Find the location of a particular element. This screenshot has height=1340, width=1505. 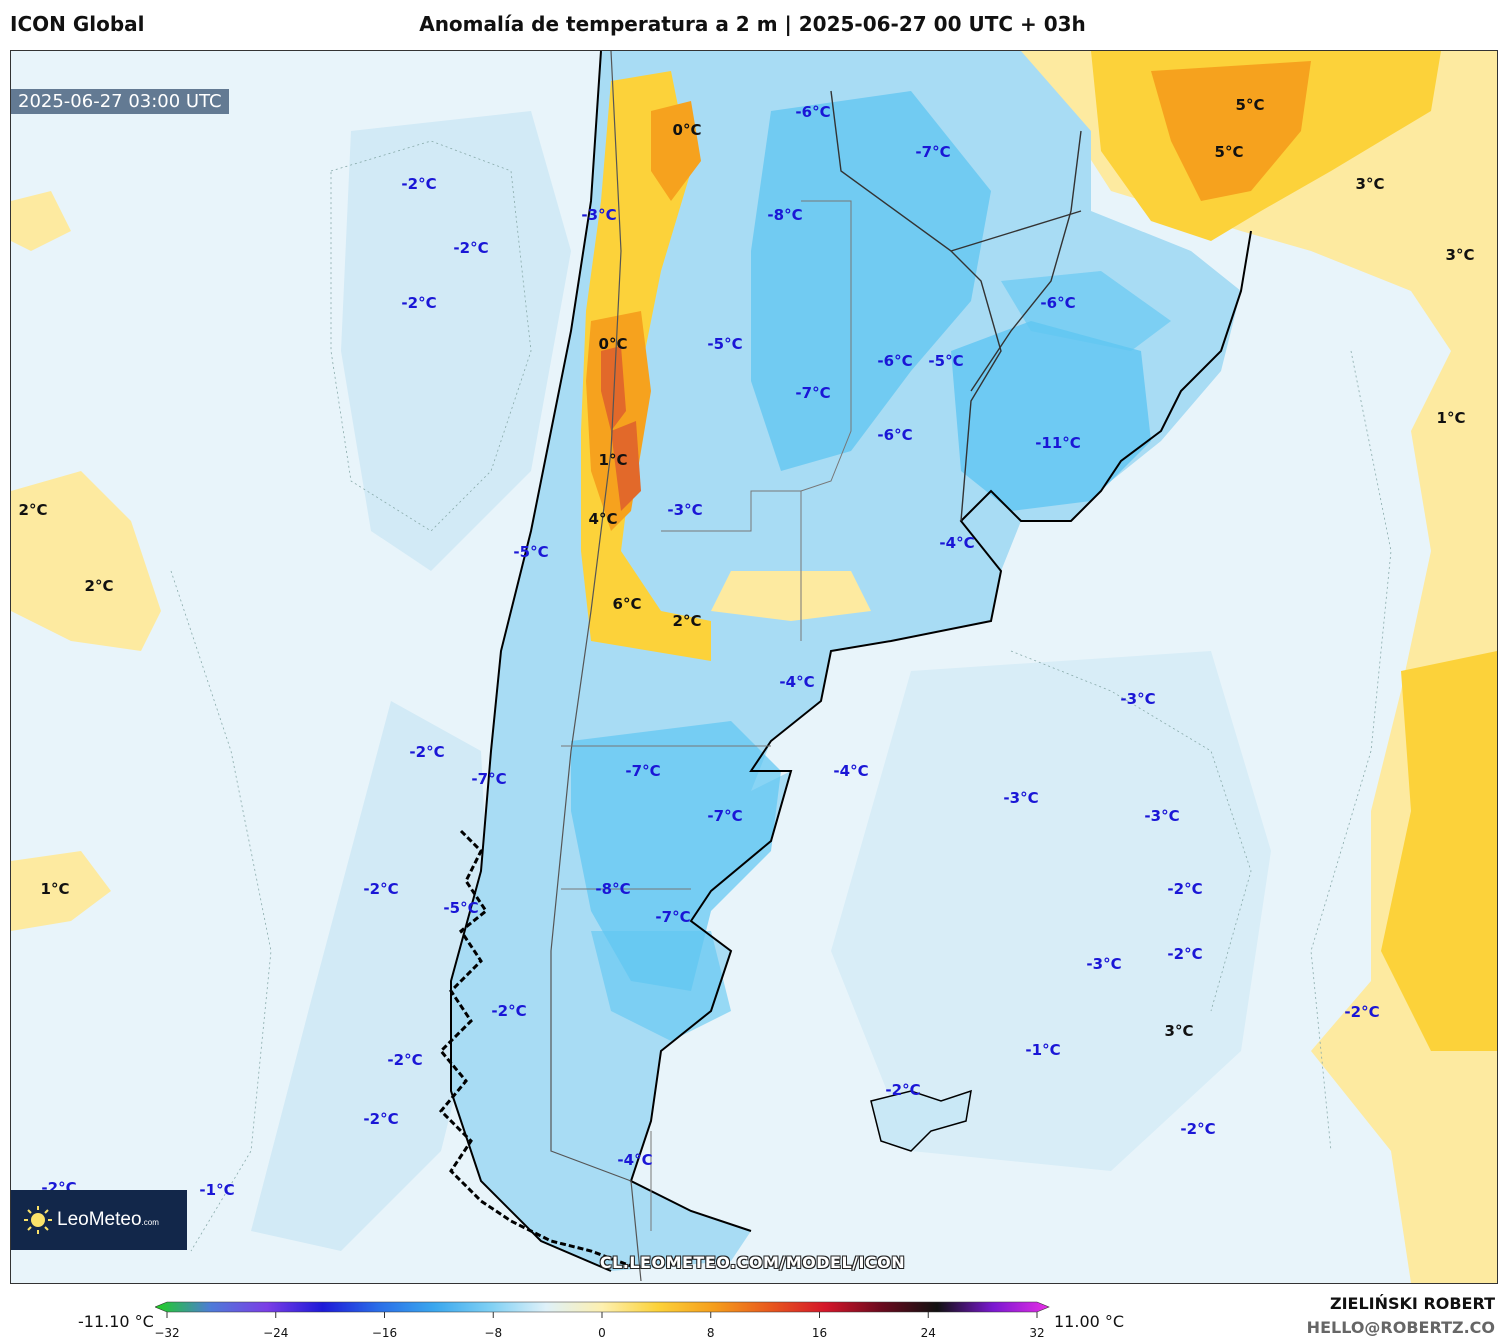

colorbar-tick-label: 24 is located at coordinates (928, 1333).